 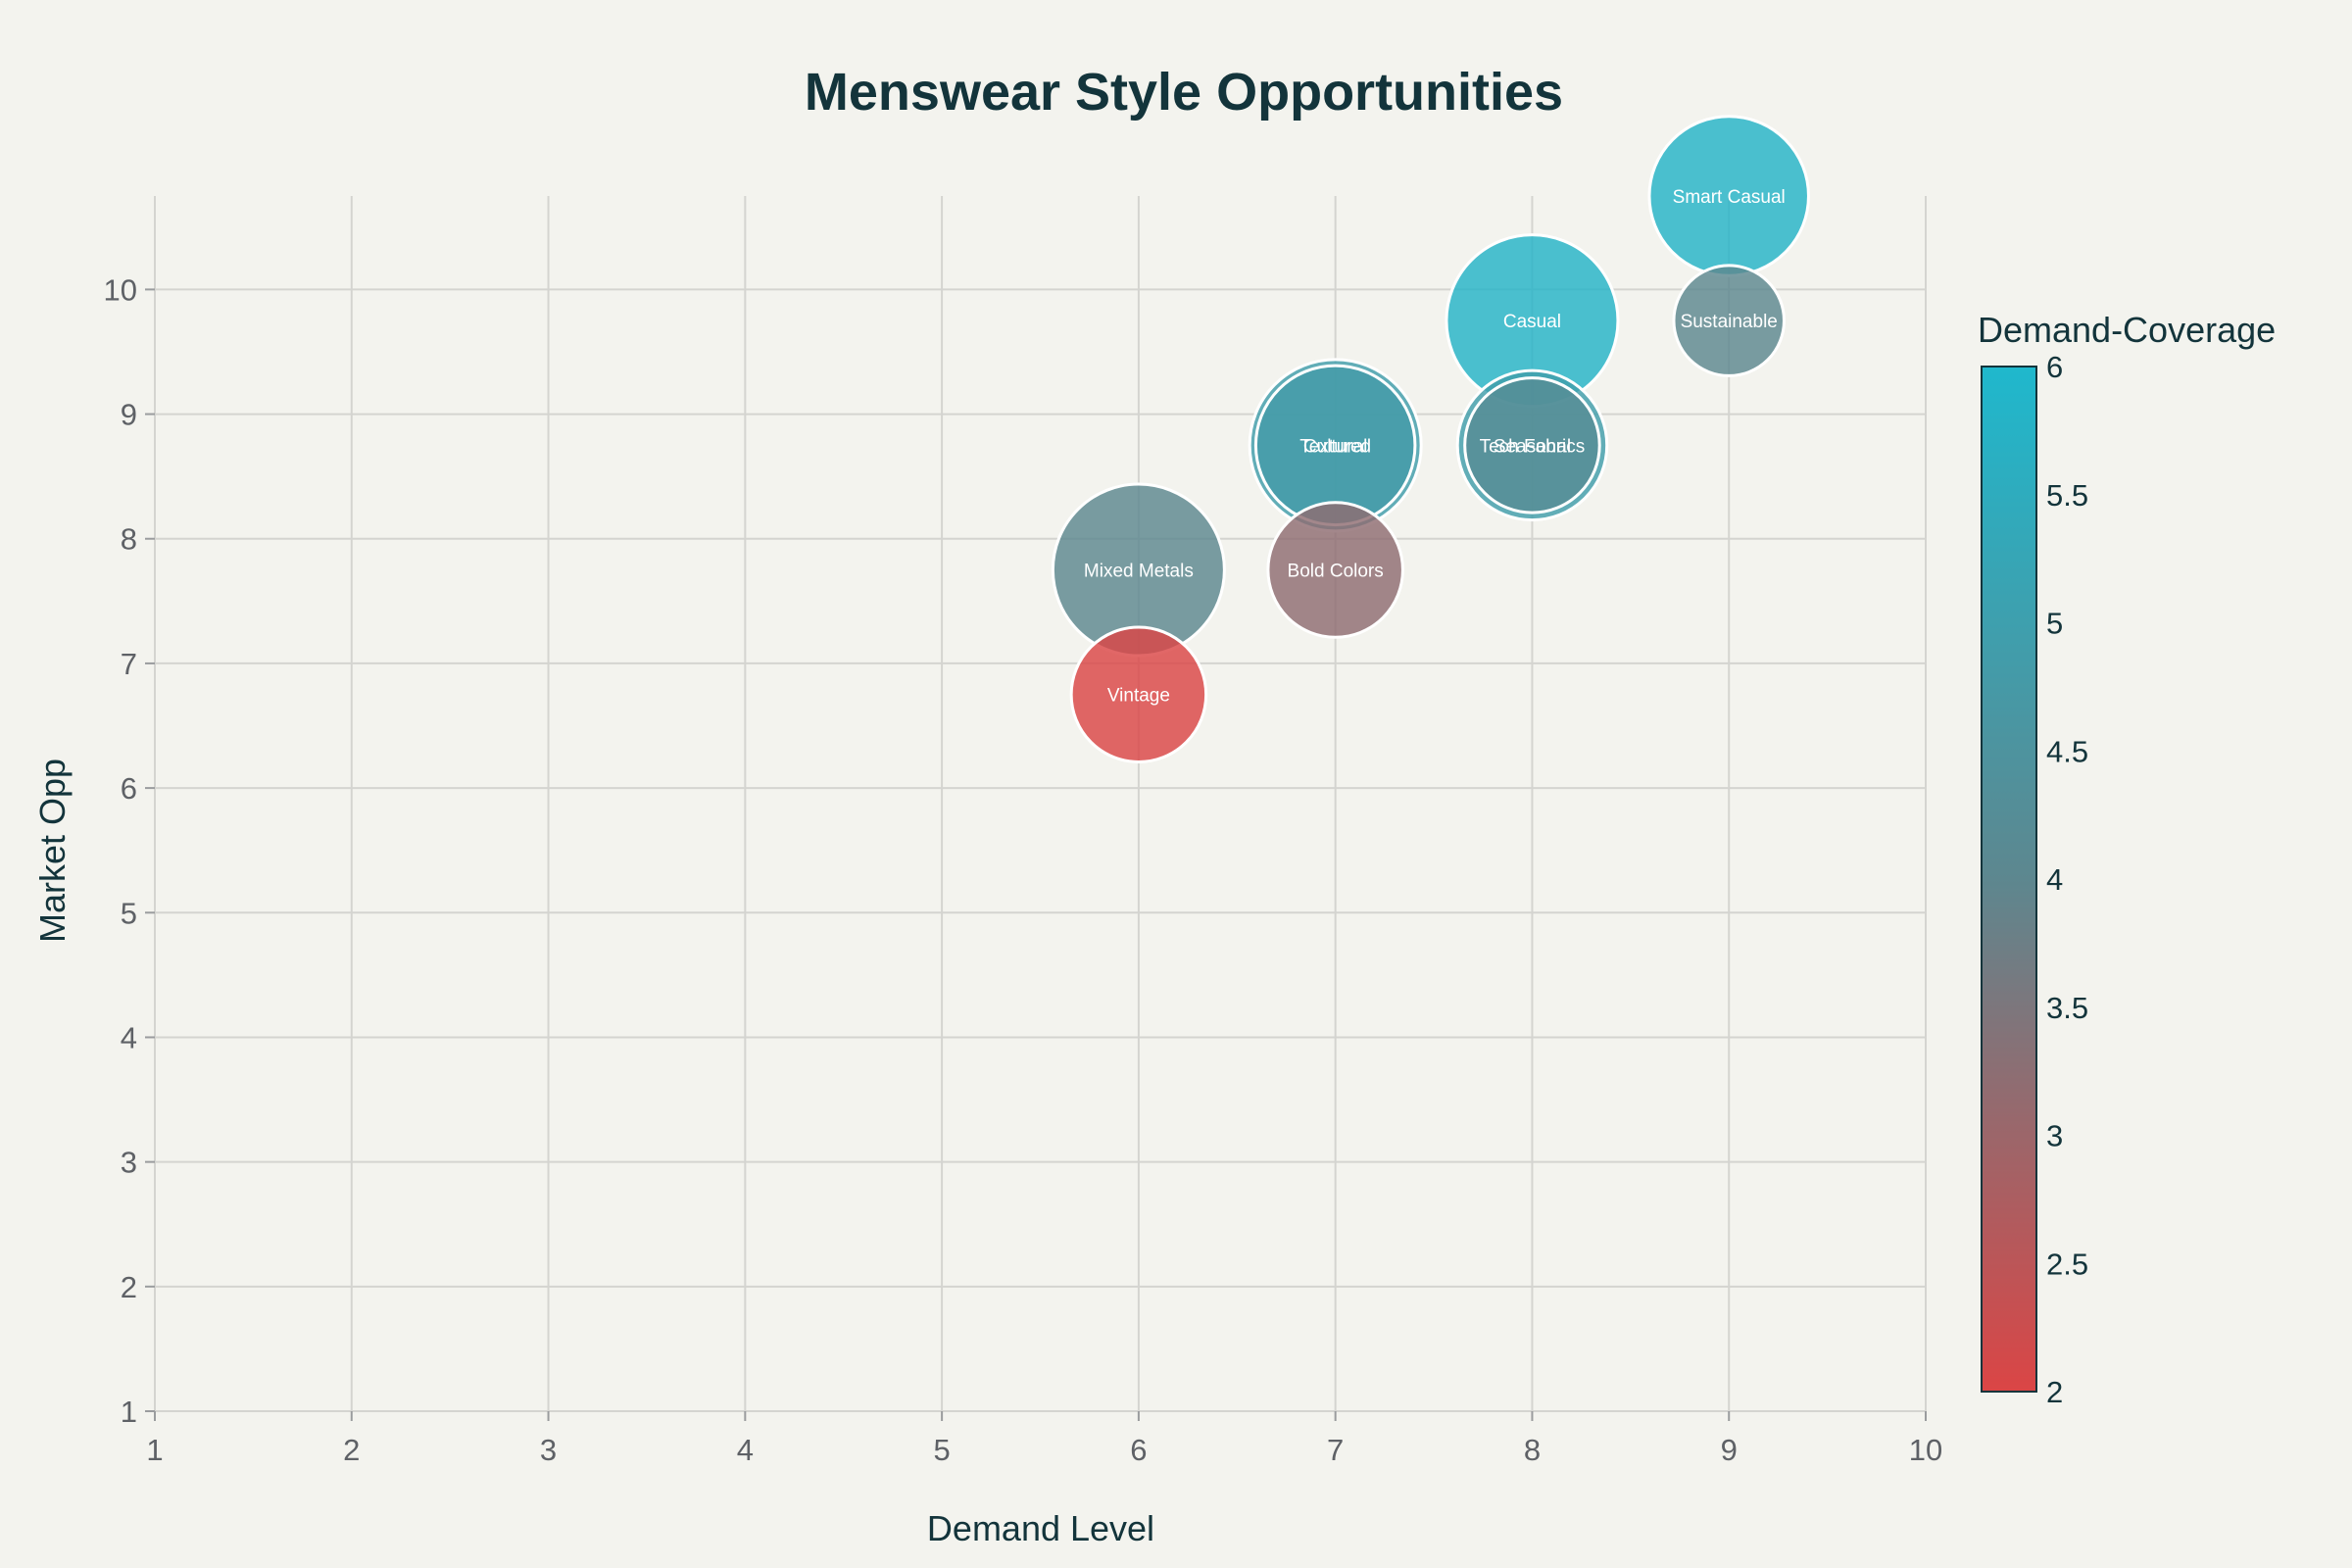 What do you see at coordinates (1138, 1450) in the screenshot?
I see `x-tick-label: 6` at bounding box center [1138, 1450].